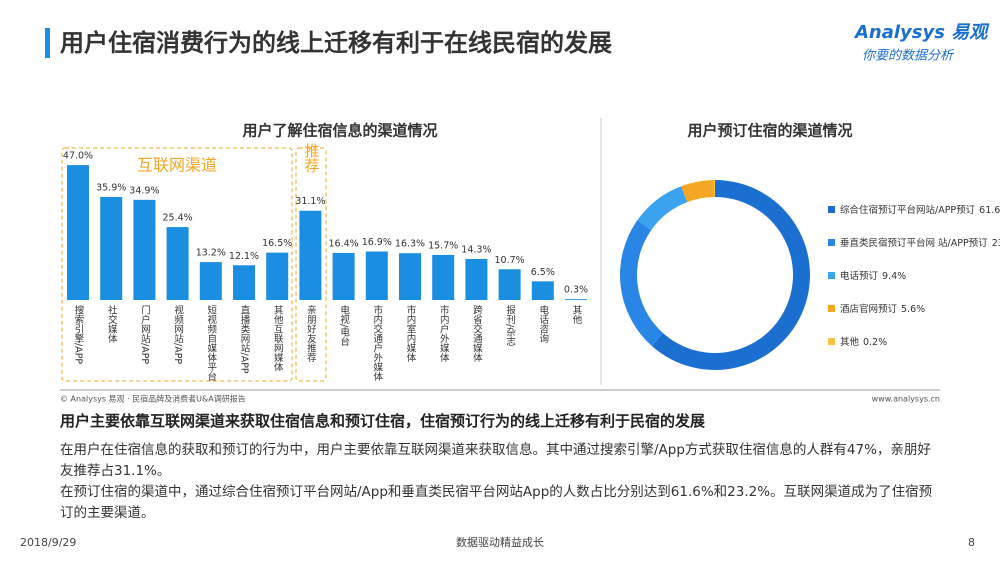 This screenshot has height=563, width=1000. I want to click on chart-title: 用户预订住宿的渠道情况, so click(769, 131).